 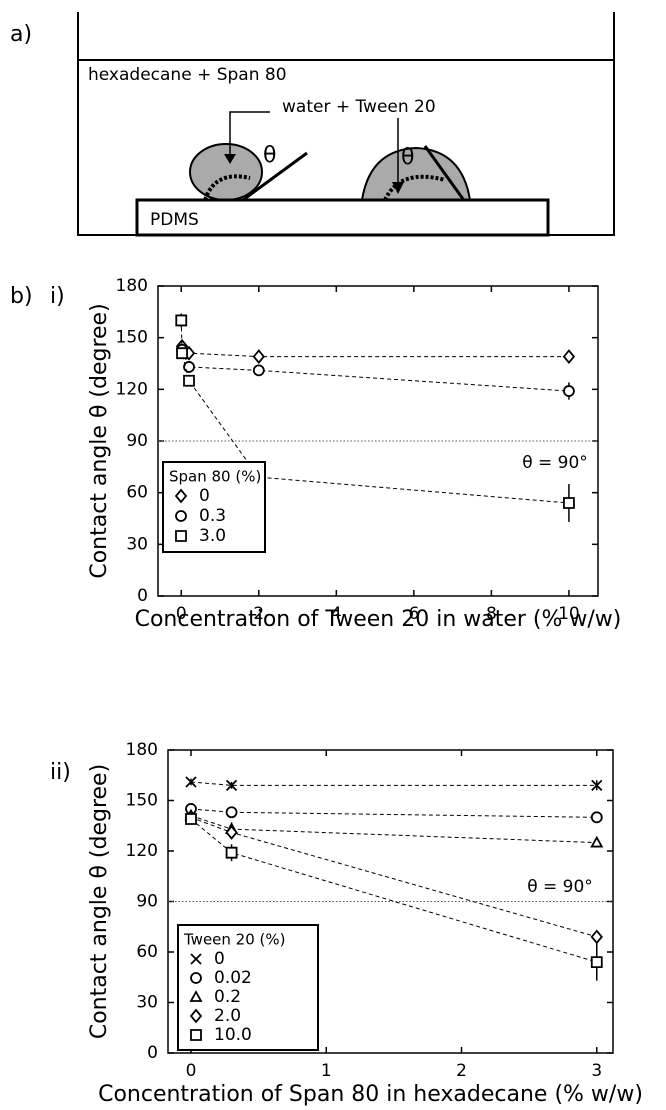 What do you see at coordinates (359, 107) in the screenshot?
I see `drop-label: water + Tween 20` at bounding box center [359, 107].